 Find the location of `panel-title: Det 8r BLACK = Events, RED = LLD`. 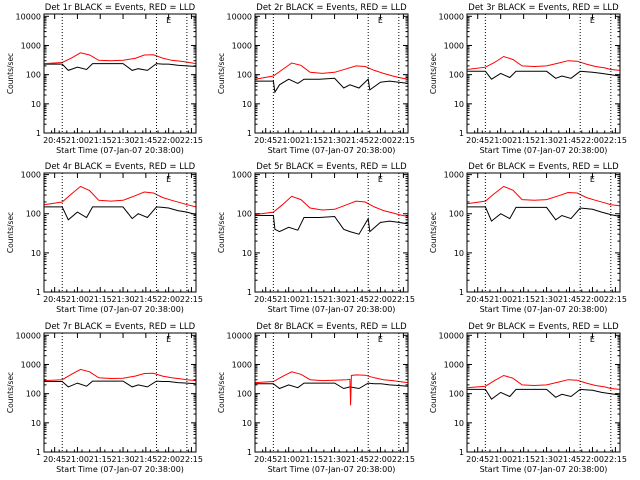

panel-title: Det 8r BLACK = Events, RED = LLD is located at coordinates (331, 327).